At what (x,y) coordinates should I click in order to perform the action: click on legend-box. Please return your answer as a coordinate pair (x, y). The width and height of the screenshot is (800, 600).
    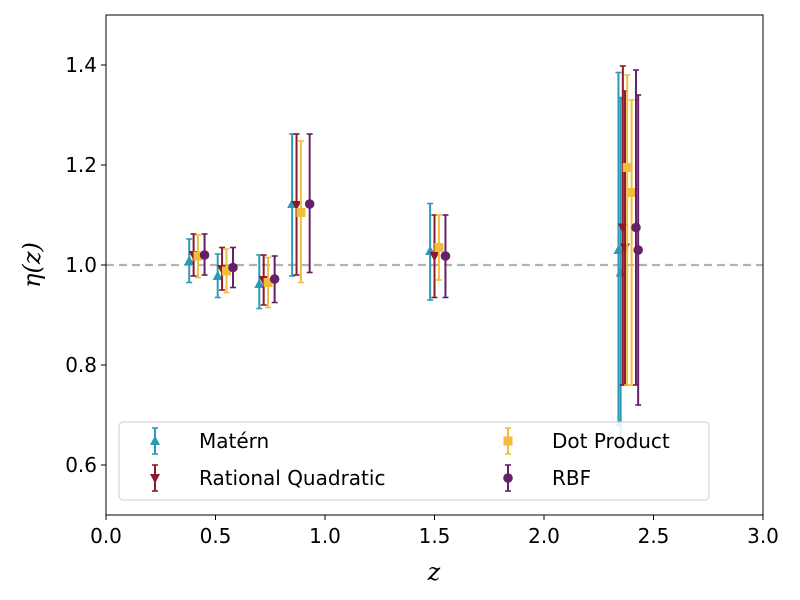
    Looking at the image, I should click on (414, 461).